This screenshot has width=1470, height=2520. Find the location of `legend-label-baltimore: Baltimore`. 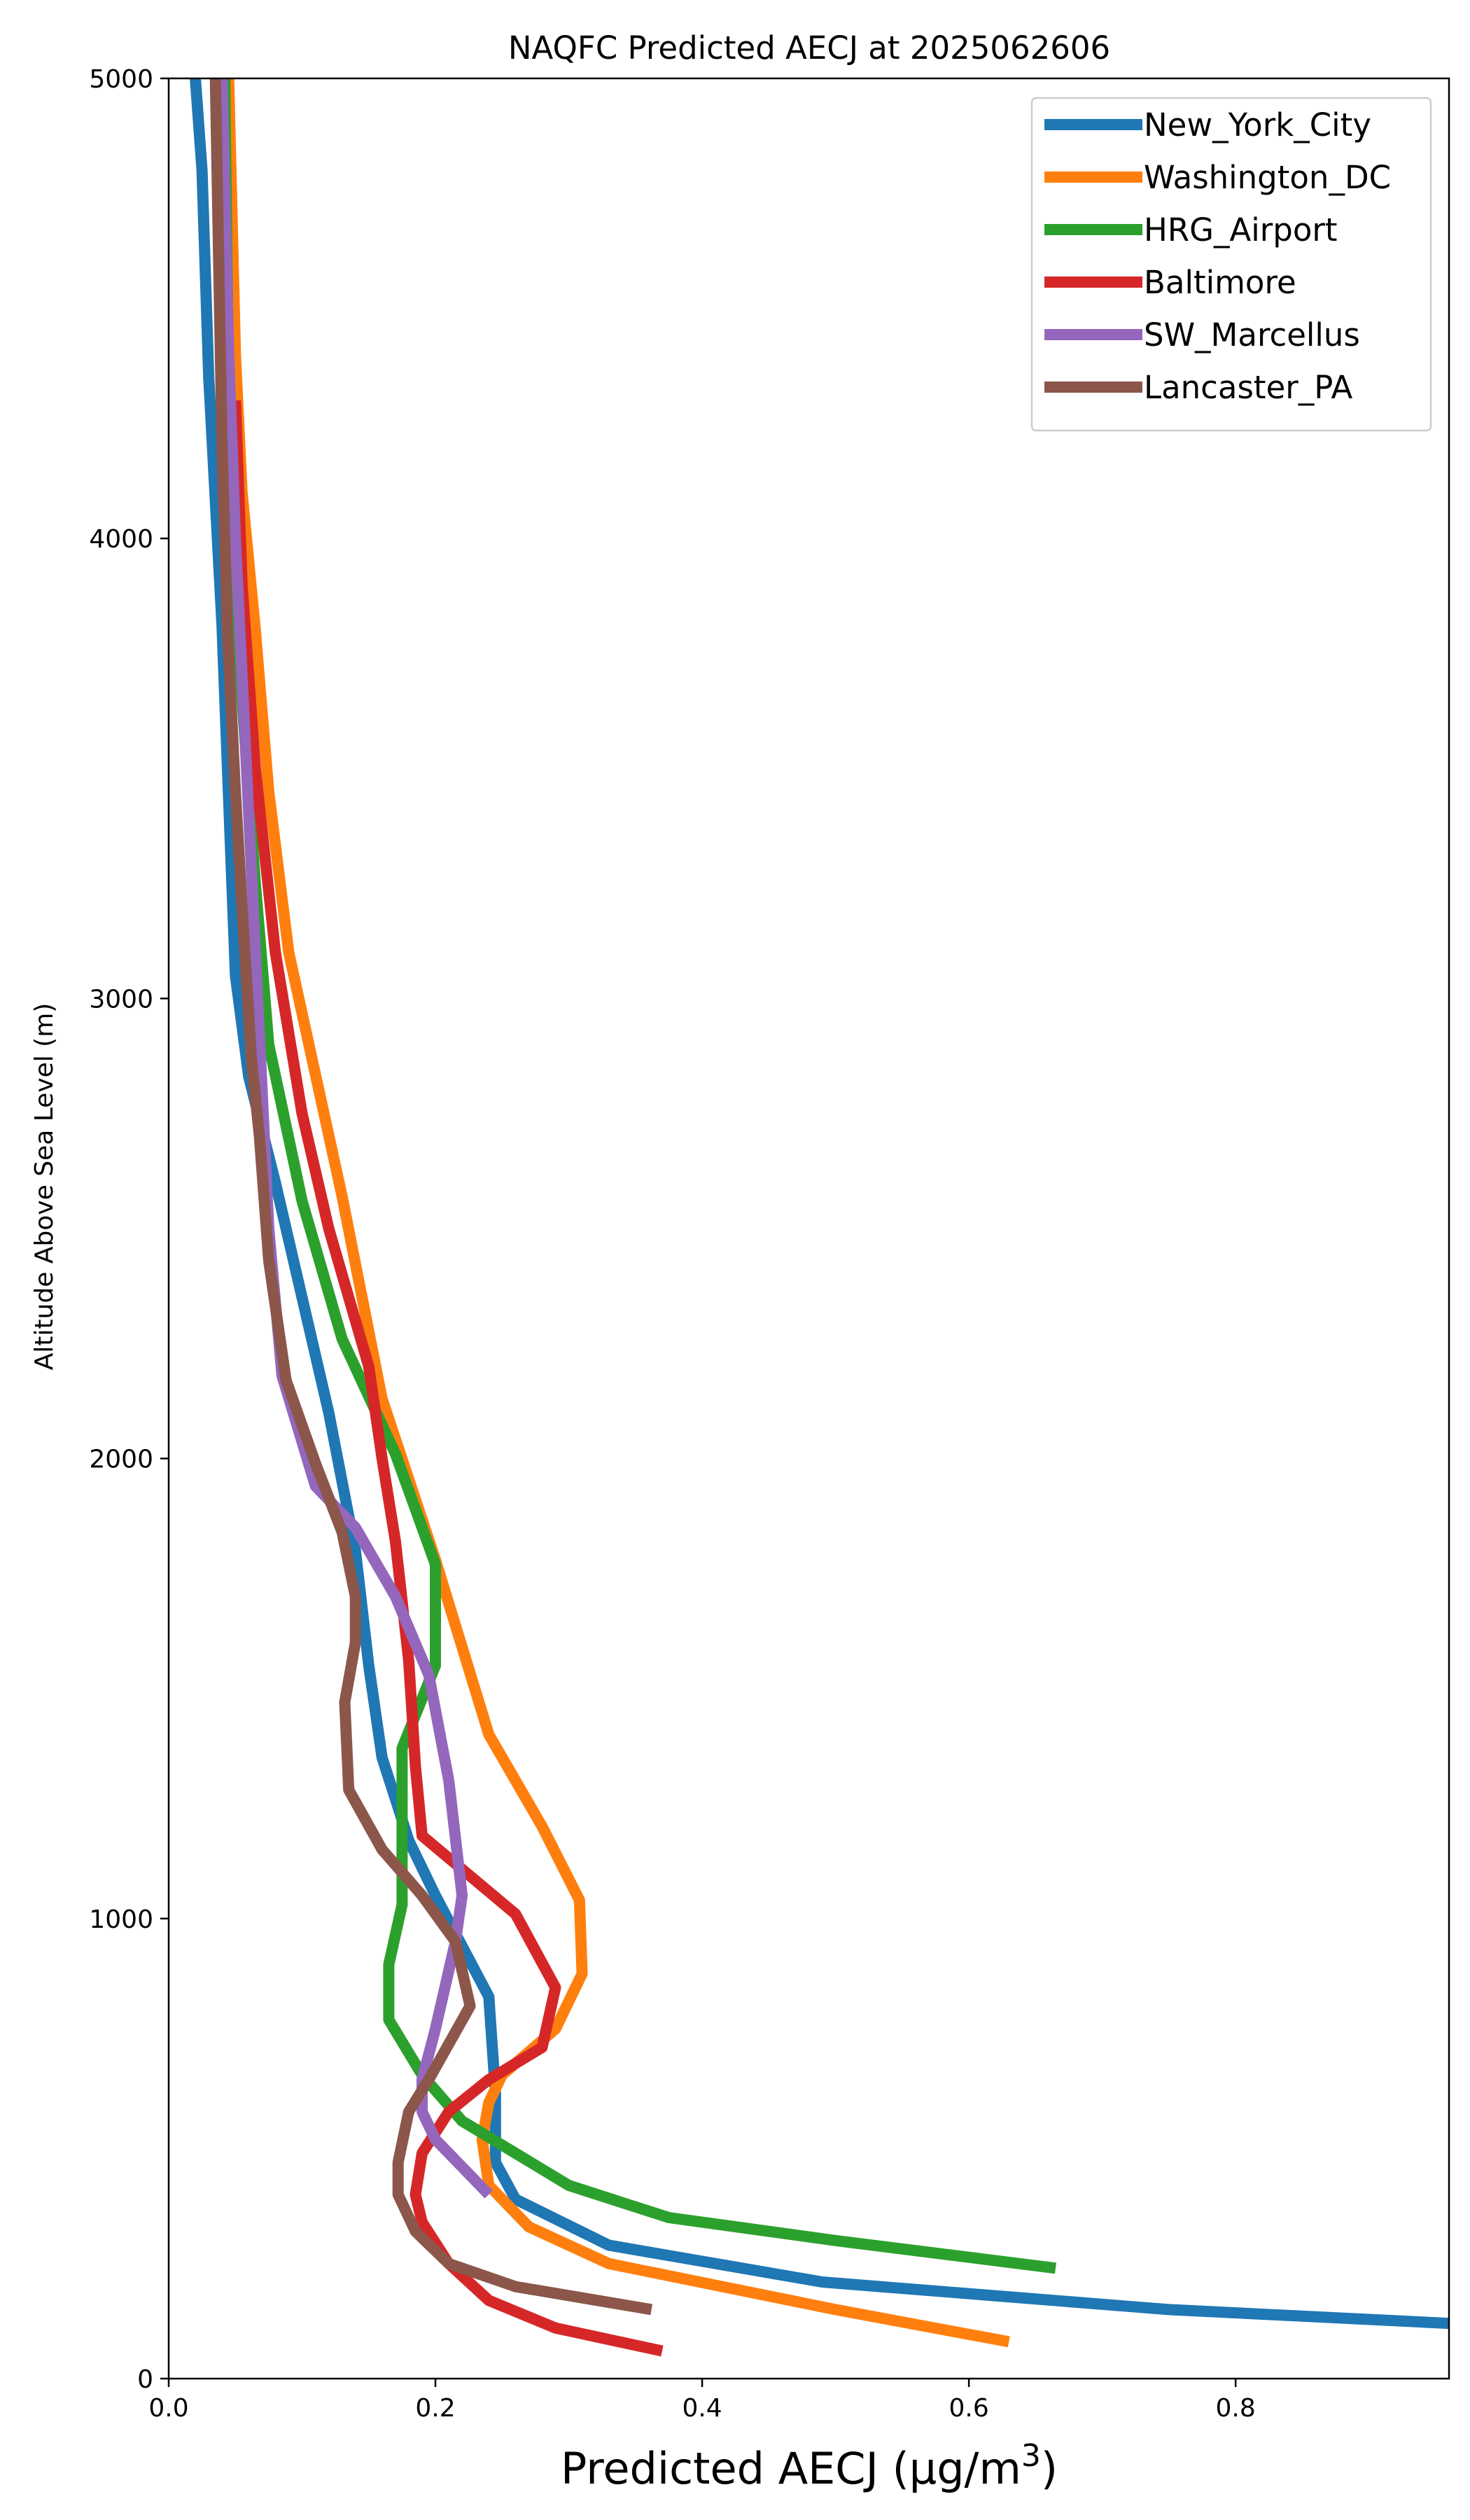

legend-label-baltimore: Baltimore is located at coordinates (1220, 282).